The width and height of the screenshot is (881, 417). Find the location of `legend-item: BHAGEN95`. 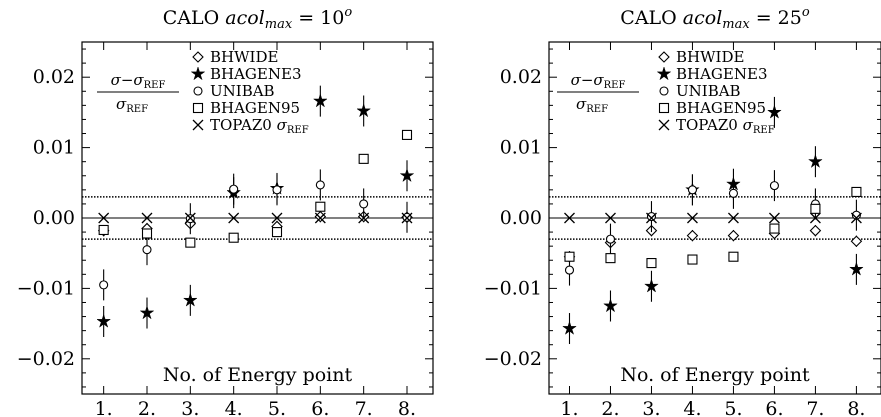

legend-item: BHAGEN95 is located at coordinates (712, 108).